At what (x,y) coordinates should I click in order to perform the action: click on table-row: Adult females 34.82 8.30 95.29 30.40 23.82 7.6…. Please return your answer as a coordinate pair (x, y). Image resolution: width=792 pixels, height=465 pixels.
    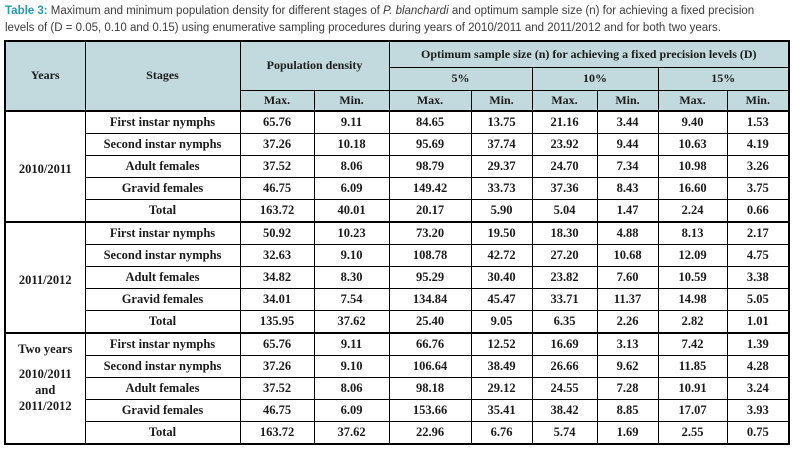
    Looking at the image, I should click on (397, 277).